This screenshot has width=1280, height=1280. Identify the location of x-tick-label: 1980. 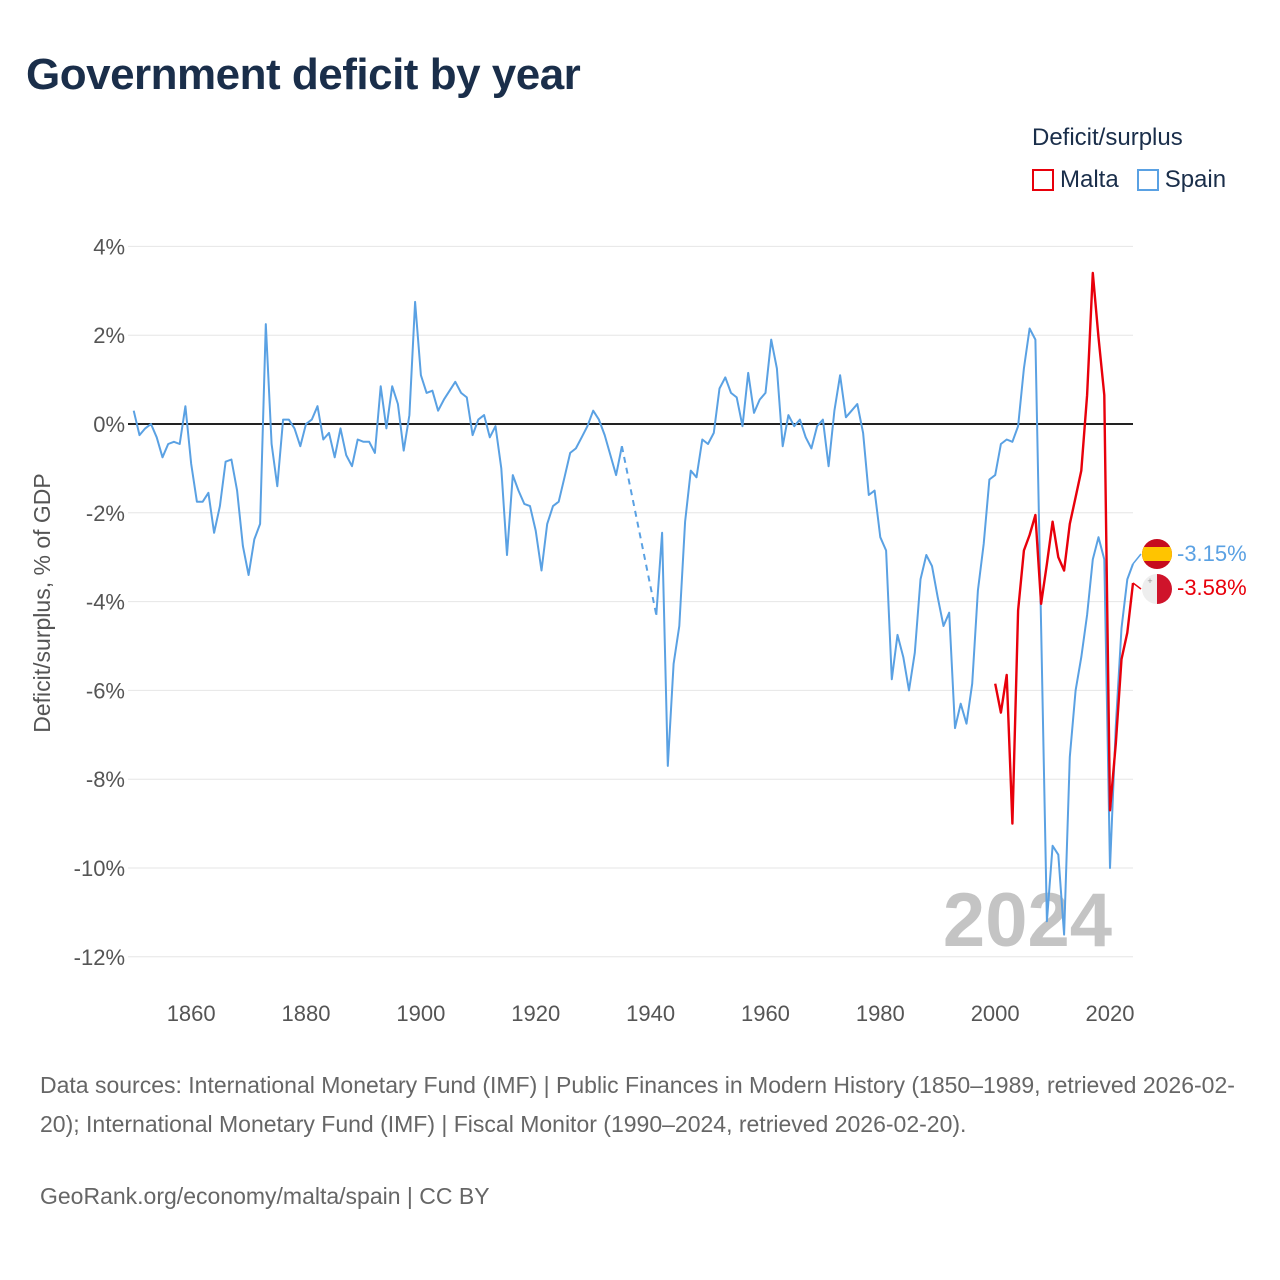
(880, 1013).